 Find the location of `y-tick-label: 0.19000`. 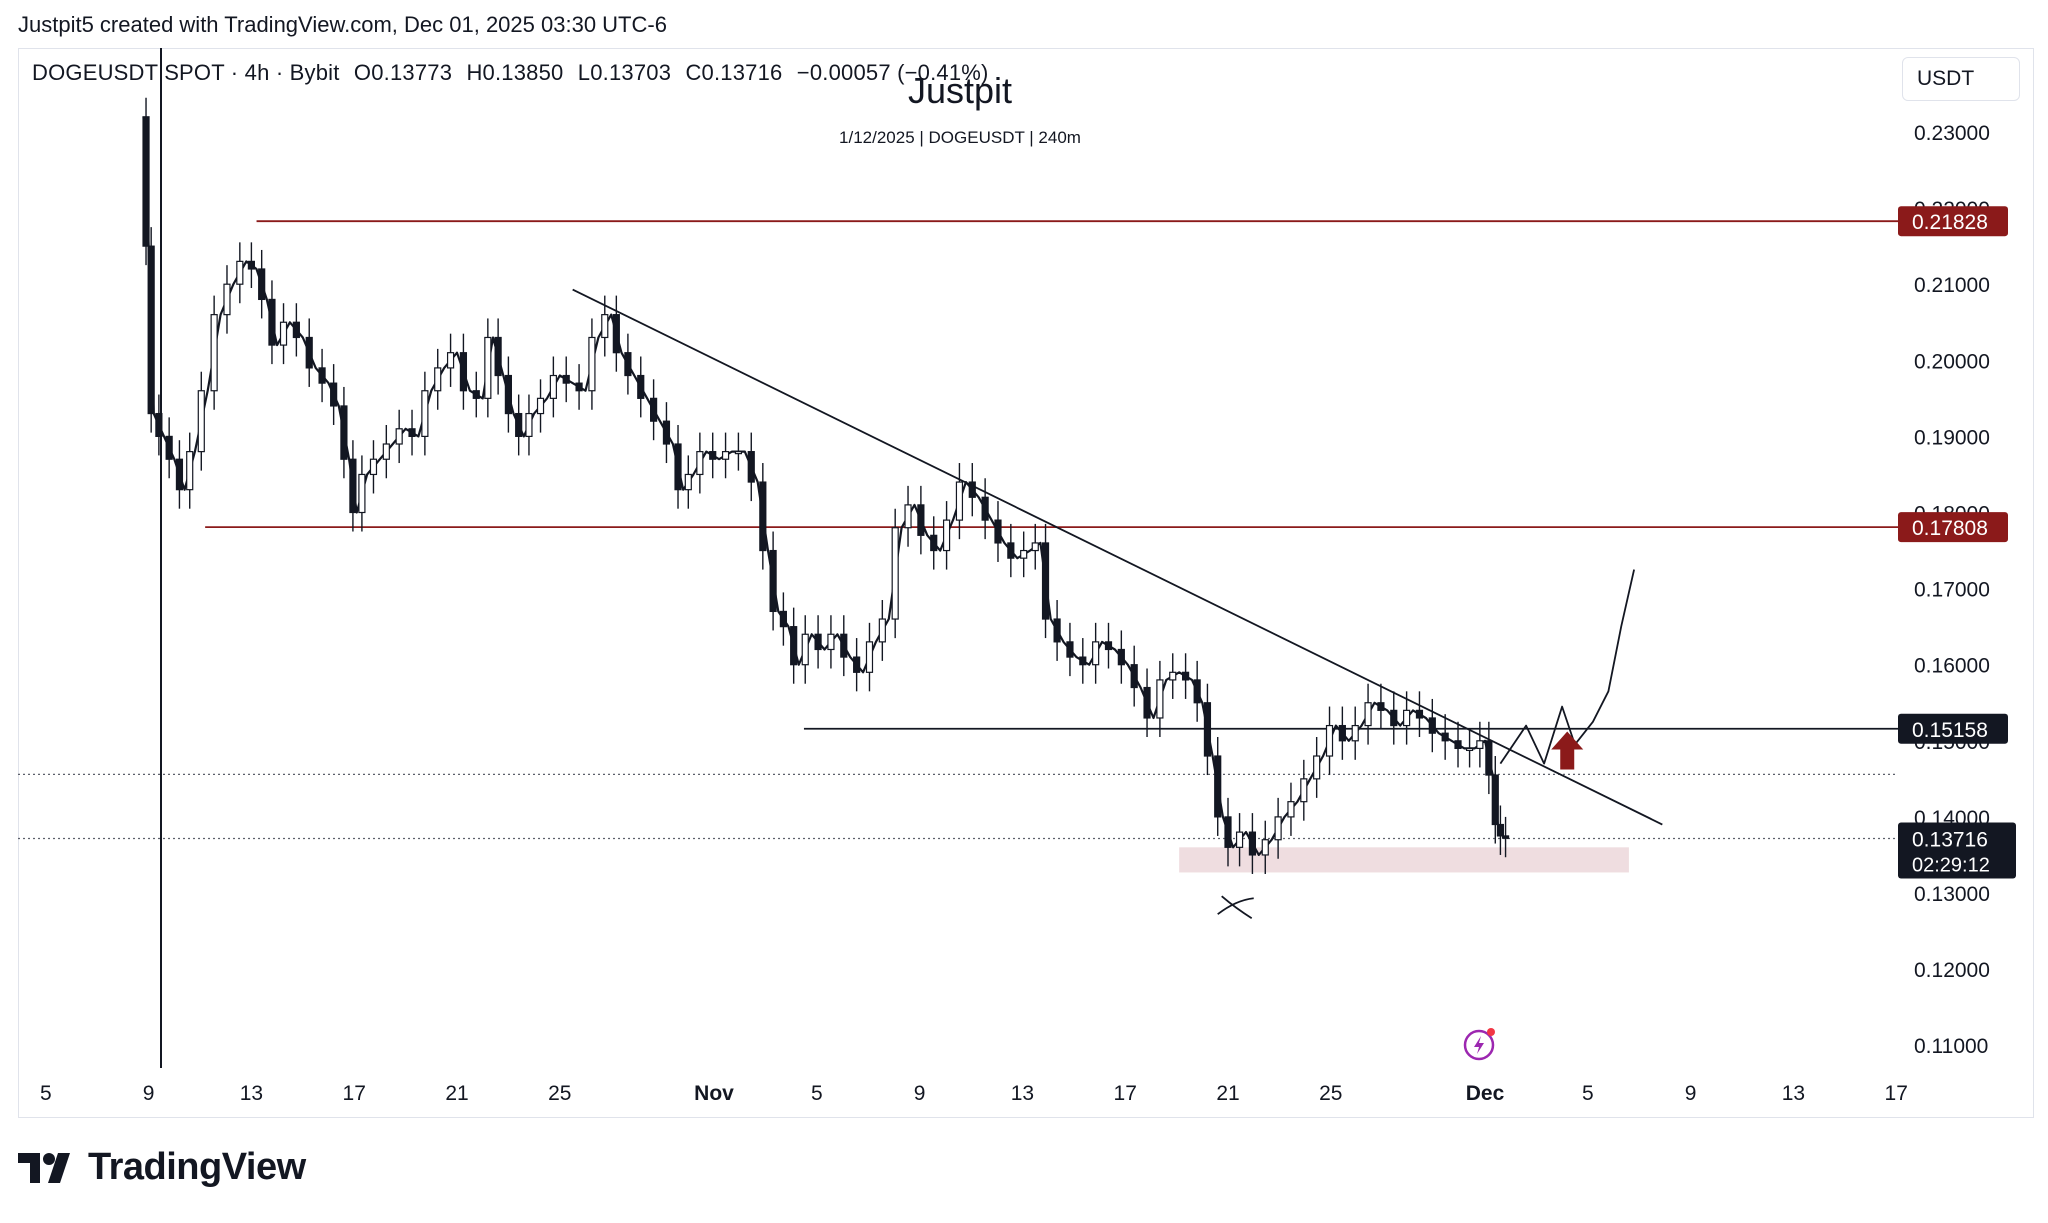

y-tick-label: 0.19000 is located at coordinates (1952, 437).